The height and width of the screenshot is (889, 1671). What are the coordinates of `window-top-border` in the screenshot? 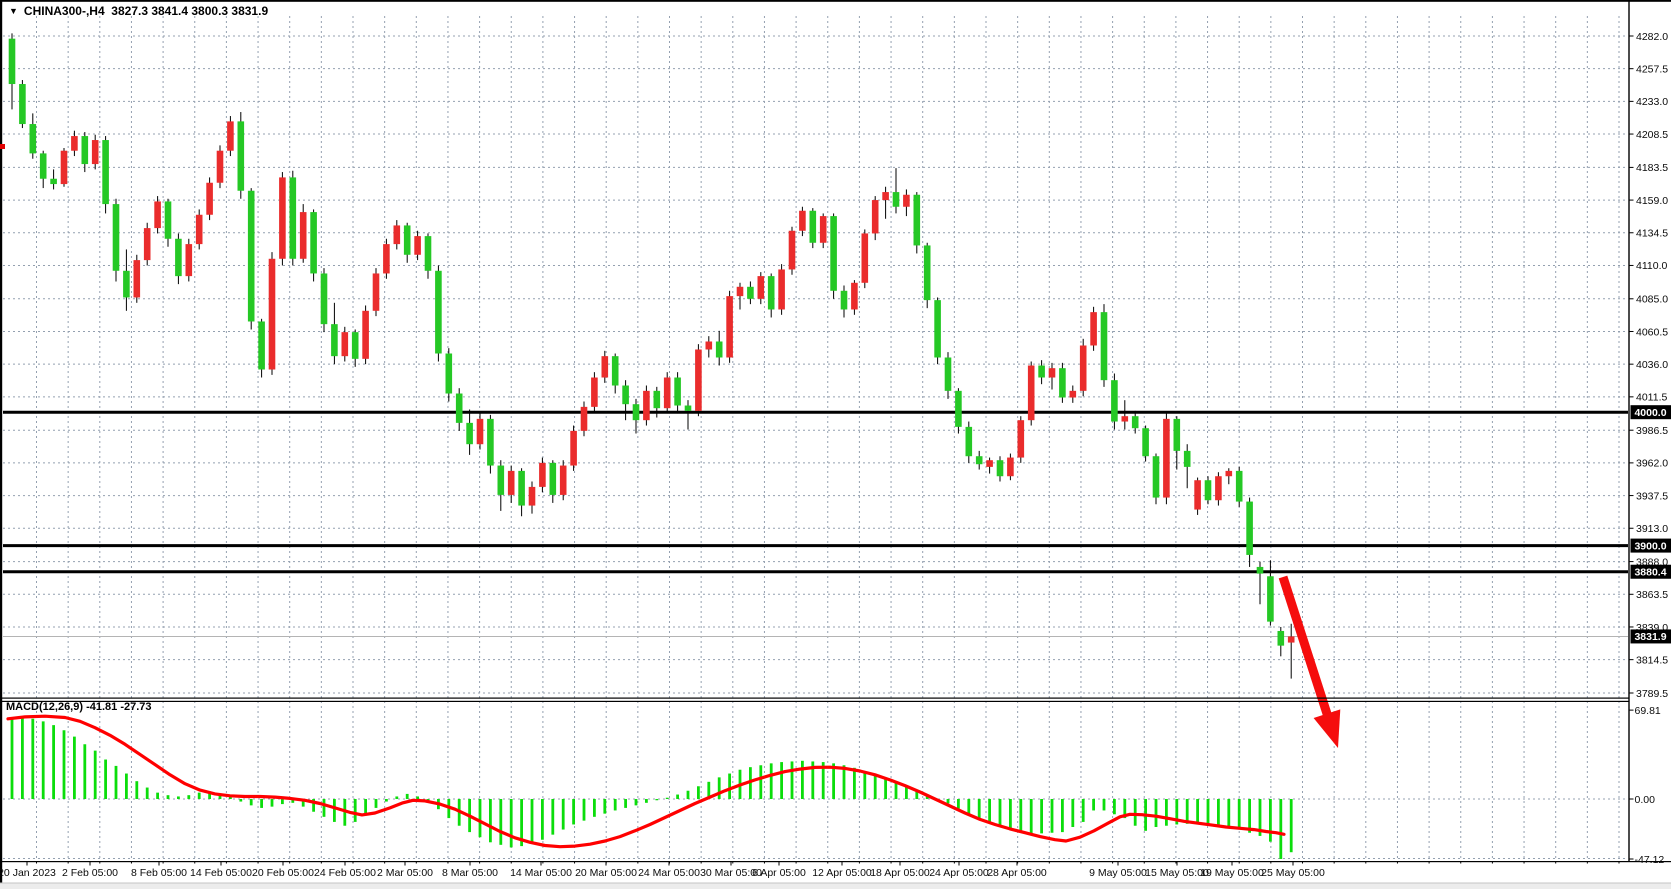 It's located at (835, 1).